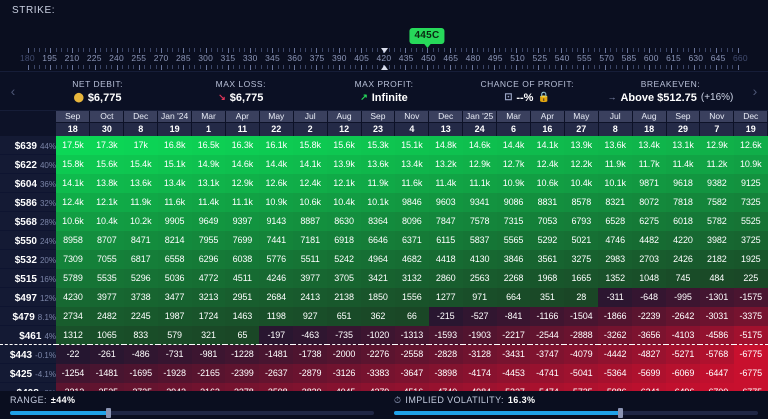  I want to click on pnl-cell: 2245, so click(140, 316).